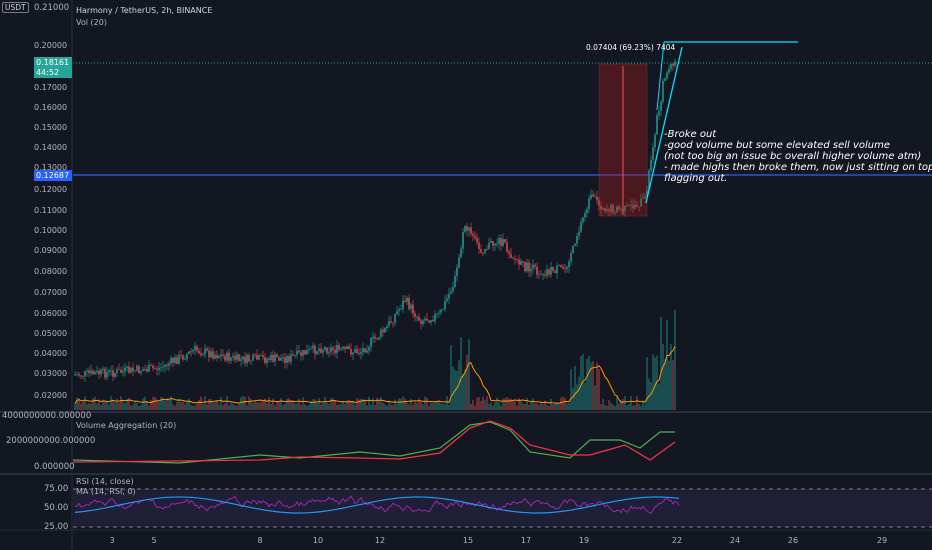 This screenshot has width=932, height=550. What do you see at coordinates (91, 22) in the screenshot?
I see `volume-legend: Vol (20)` at bounding box center [91, 22].